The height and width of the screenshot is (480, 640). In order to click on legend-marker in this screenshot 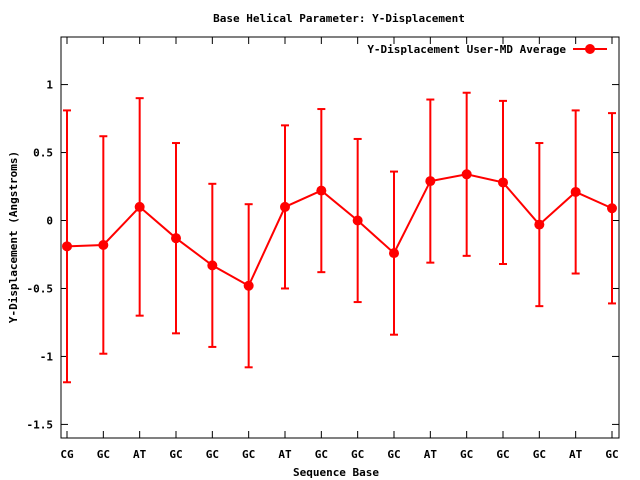, I will do `click(590, 49)`.